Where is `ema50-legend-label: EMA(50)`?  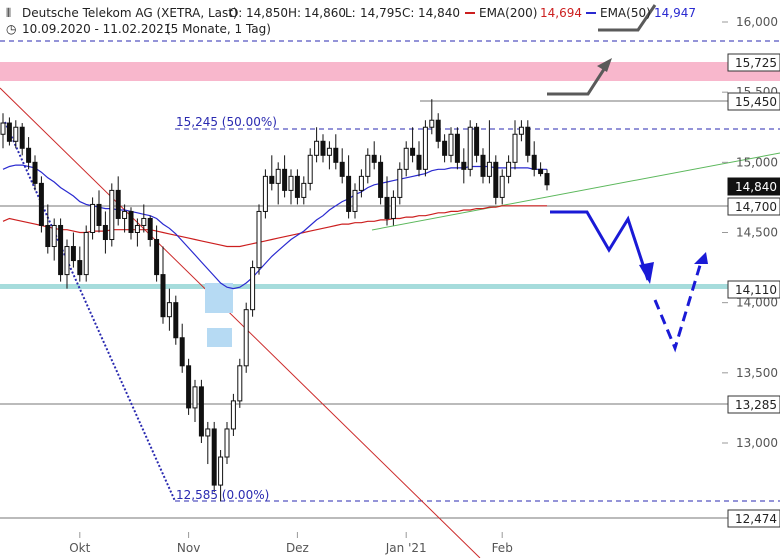
ema50-legend-label: EMA(50) is located at coordinates (625, 13).